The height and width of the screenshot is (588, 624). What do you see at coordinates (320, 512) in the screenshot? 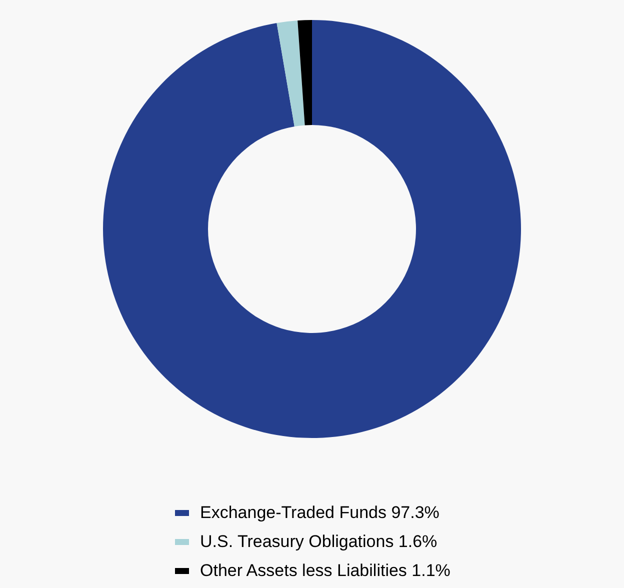
I see `legend-label: Exchange-Traded Funds 97.3%` at bounding box center [320, 512].